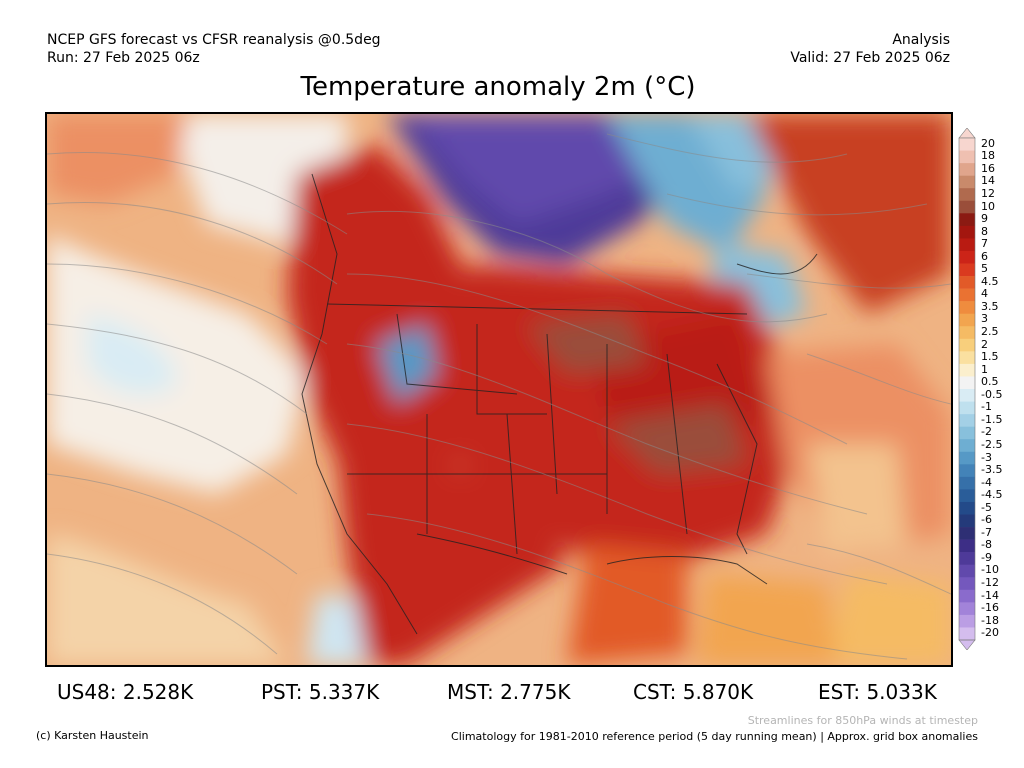 The width and height of the screenshot is (1024, 768). I want to click on colorbar-tick-label: 0.5, so click(990, 382).